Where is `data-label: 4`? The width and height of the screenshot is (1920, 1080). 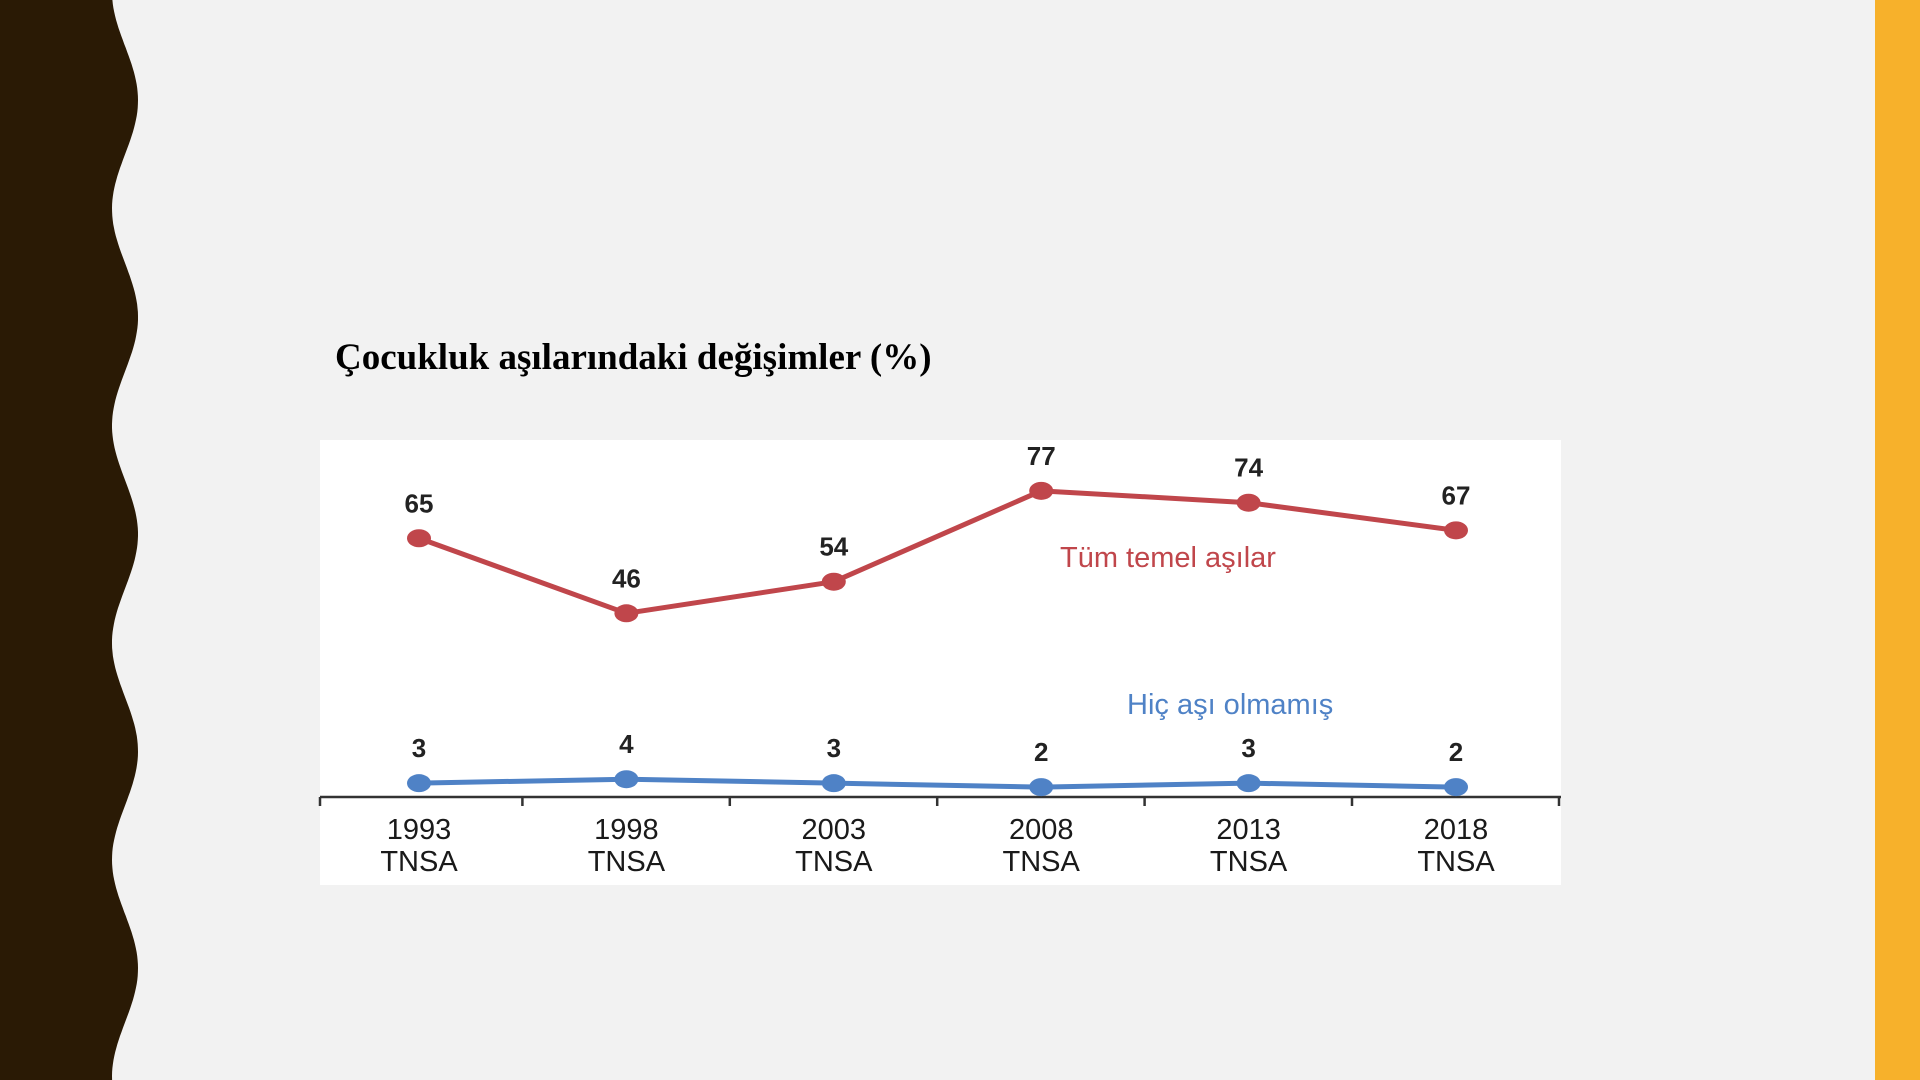
data-label: 4 is located at coordinates (626, 744).